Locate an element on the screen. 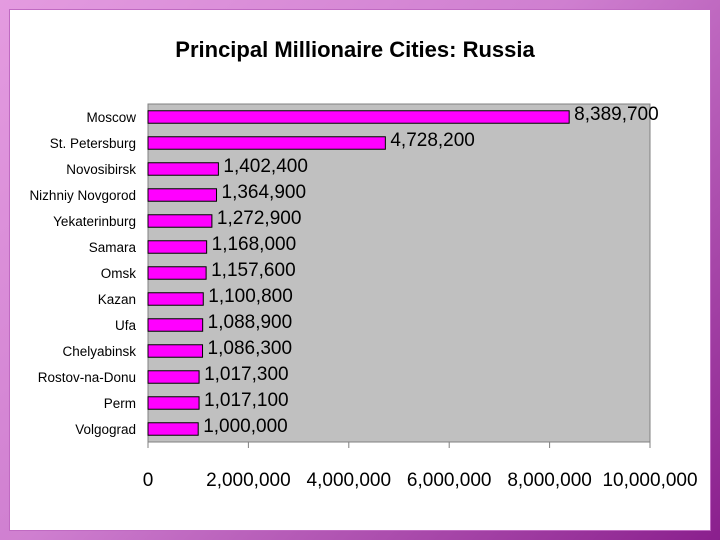 Image resolution: width=720 pixels, height=540 pixels. x-tick-label-2: 4,000,000 is located at coordinates (349, 480).